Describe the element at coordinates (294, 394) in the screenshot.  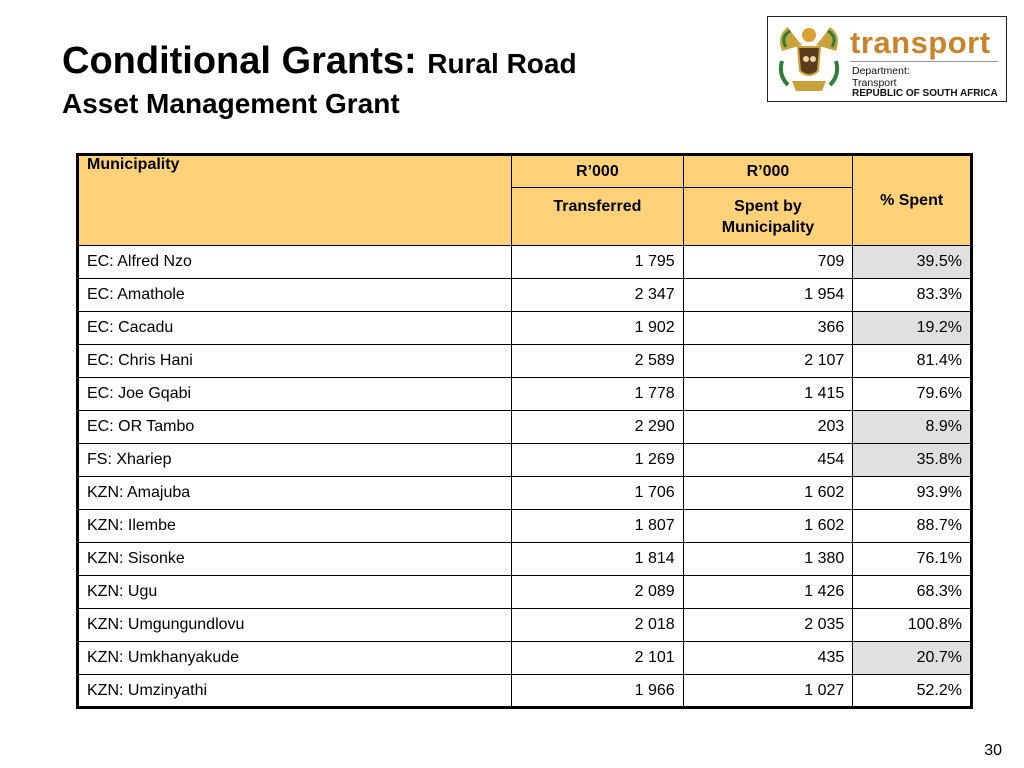
I see `cell-municipality: EC: Joe Gqabi` at that location.